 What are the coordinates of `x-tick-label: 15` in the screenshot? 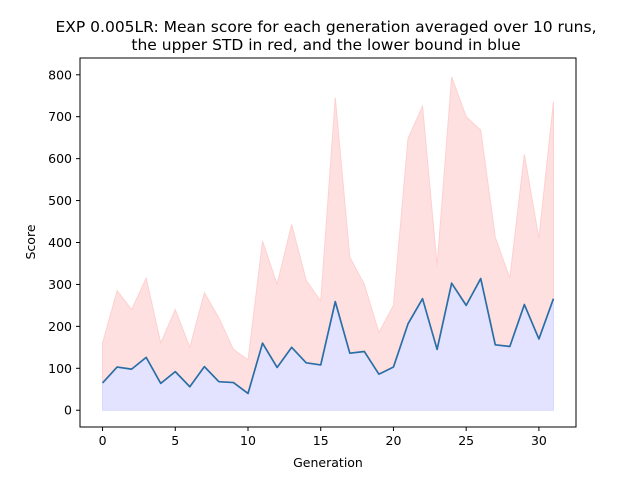 It's located at (321, 440).